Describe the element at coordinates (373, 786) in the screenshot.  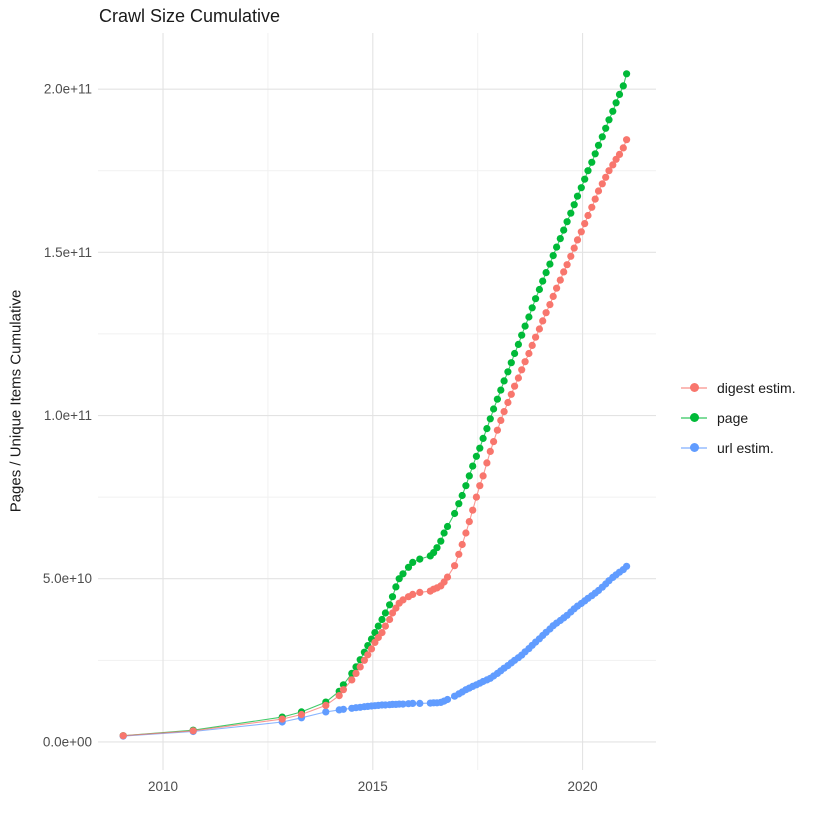
I see `x-tick-label: 2015` at that location.